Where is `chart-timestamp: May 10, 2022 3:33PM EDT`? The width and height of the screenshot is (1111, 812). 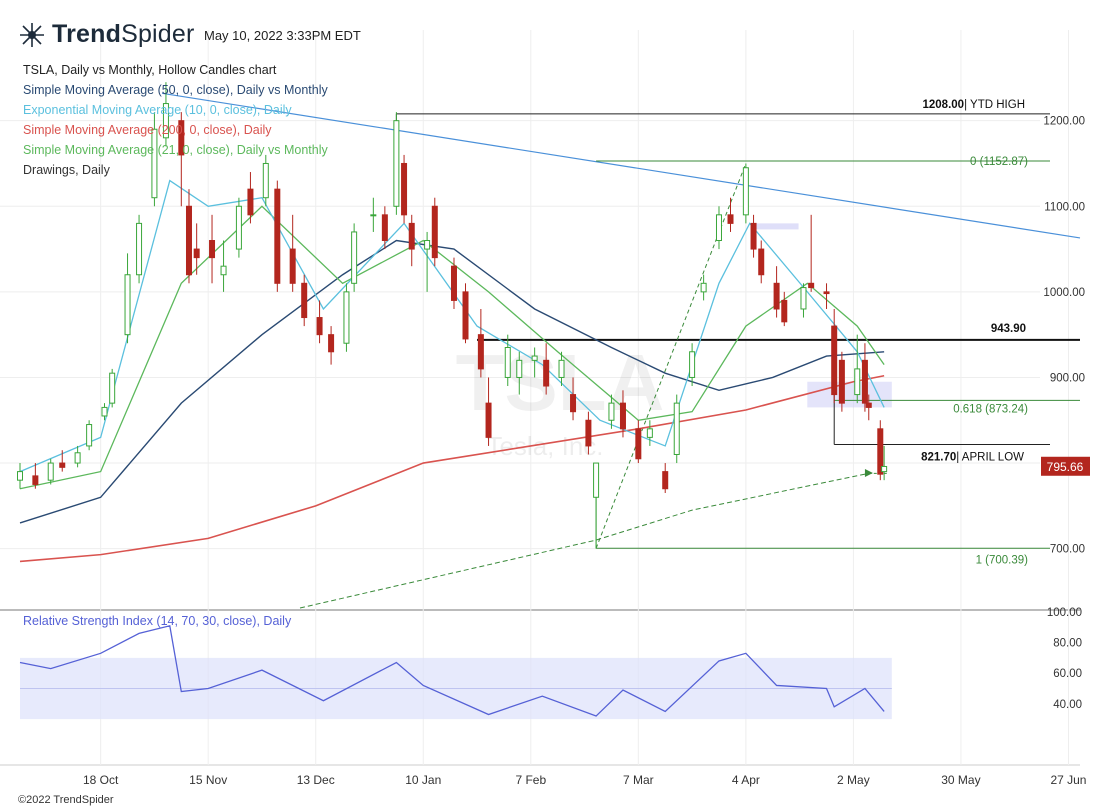 chart-timestamp: May 10, 2022 3:33PM EDT is located at coordinates (282, 35).